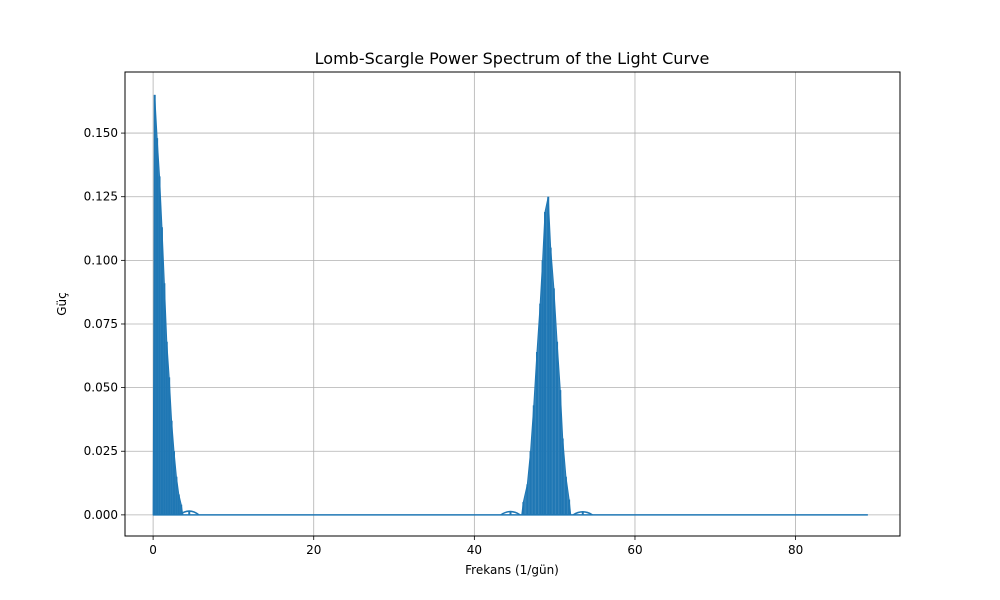  I want to click on y-tick-label: 0.100, so click(101, 260).